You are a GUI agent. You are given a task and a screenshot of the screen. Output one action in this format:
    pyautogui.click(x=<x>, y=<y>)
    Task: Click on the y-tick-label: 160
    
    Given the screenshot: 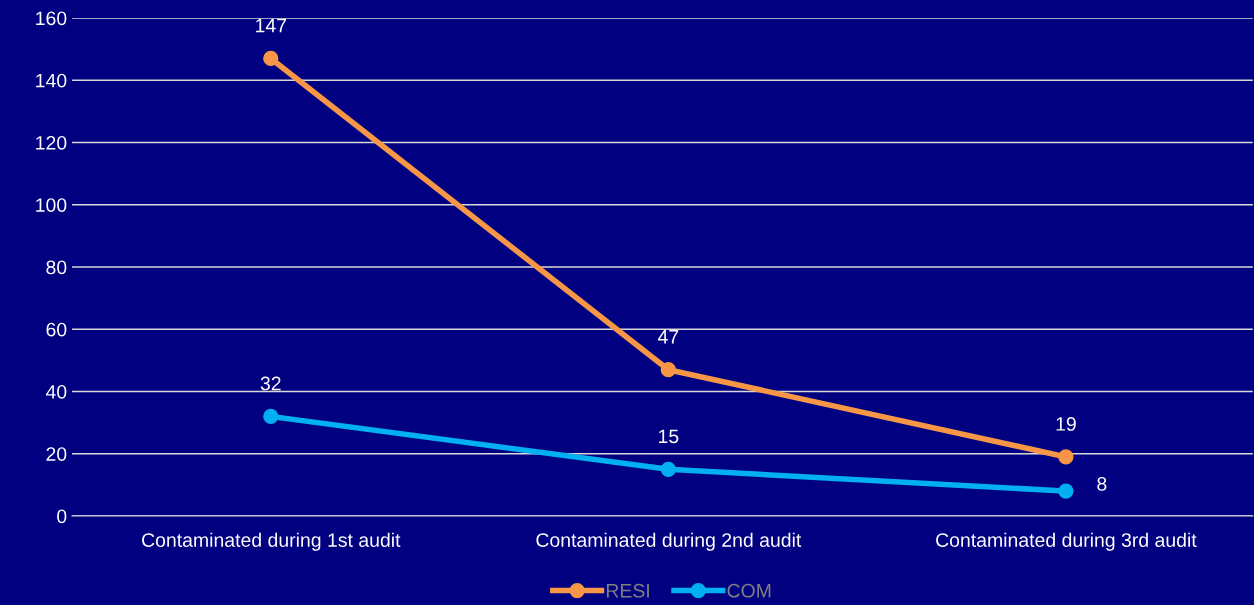 What is the action you would take?
    pyautogui.click(x=51, y=18)
    